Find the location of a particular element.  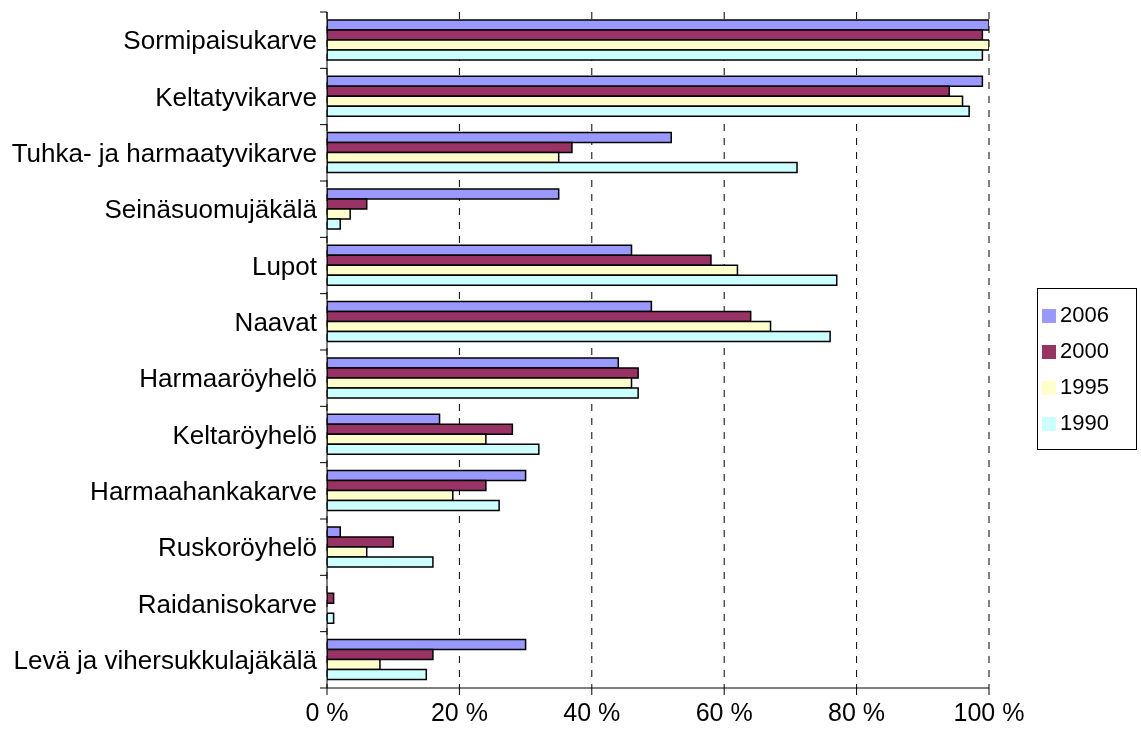

y-tick-label: Levä ja vihersukkulajäkälä is located at coordinates (165, 659).